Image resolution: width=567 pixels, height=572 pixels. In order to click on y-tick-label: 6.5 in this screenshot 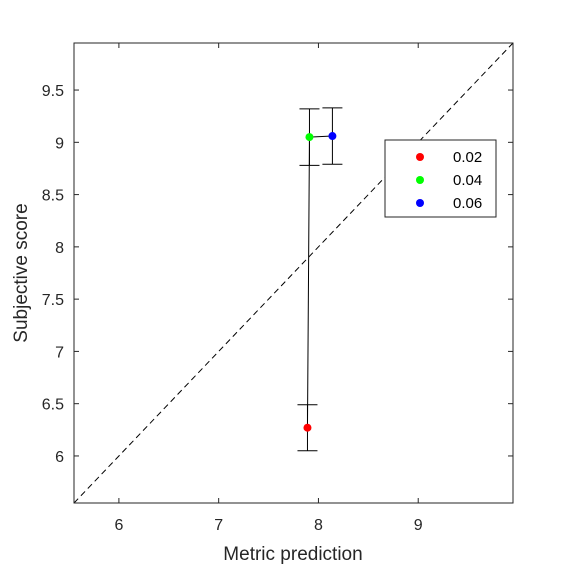, I will do `click(53, 405)`.